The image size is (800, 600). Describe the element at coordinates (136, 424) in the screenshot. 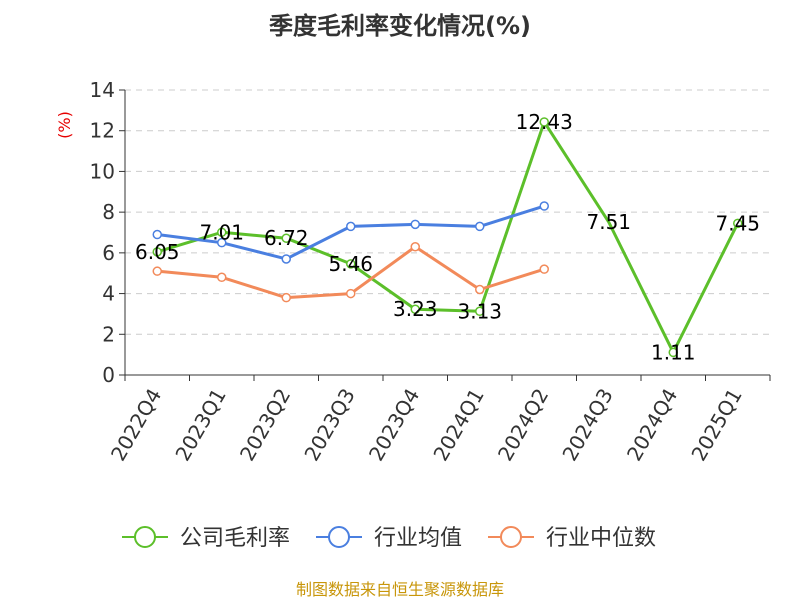

I see `x-tick-label: 2022Q4` at that location.